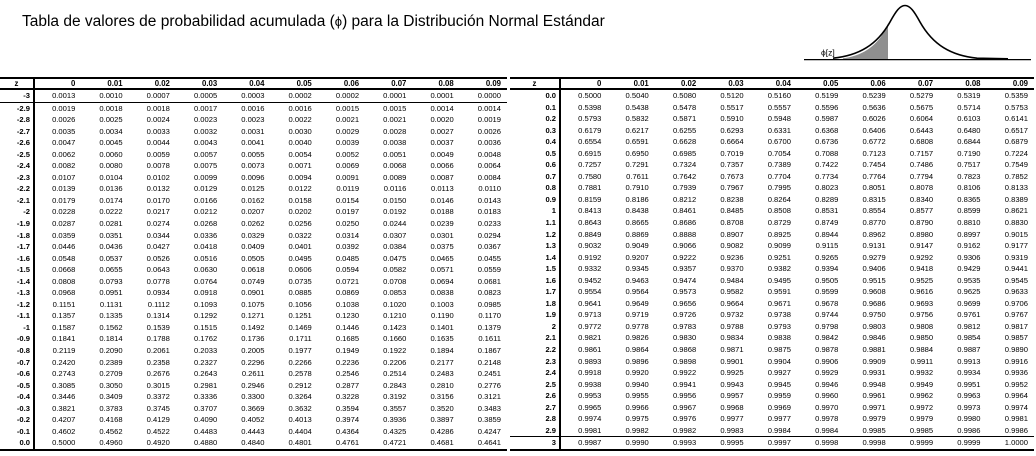 The image size is (1036, 456). Describe the element at coordinates (684, 407) in the screenshot. I see `probability-cell: 0.9967` at that location.